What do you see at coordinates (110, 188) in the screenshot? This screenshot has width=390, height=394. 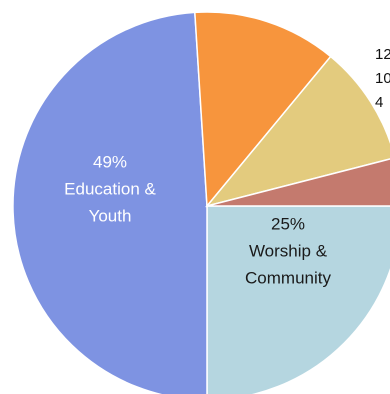 I see `slice-name-label: Education &` at bounding box center [110, 188].